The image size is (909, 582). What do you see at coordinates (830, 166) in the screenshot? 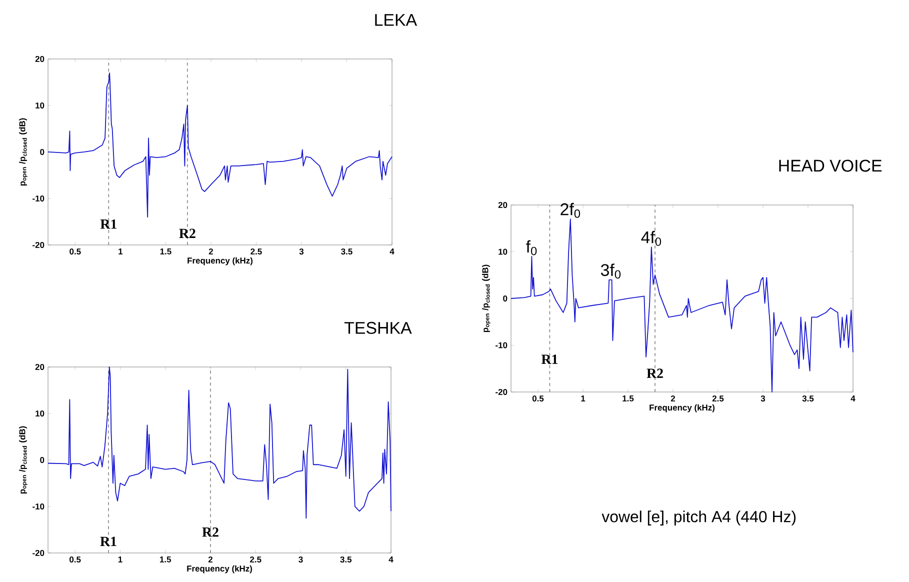
I see `chart-title: HEAD VOICE` at bounding box center [830, 166].